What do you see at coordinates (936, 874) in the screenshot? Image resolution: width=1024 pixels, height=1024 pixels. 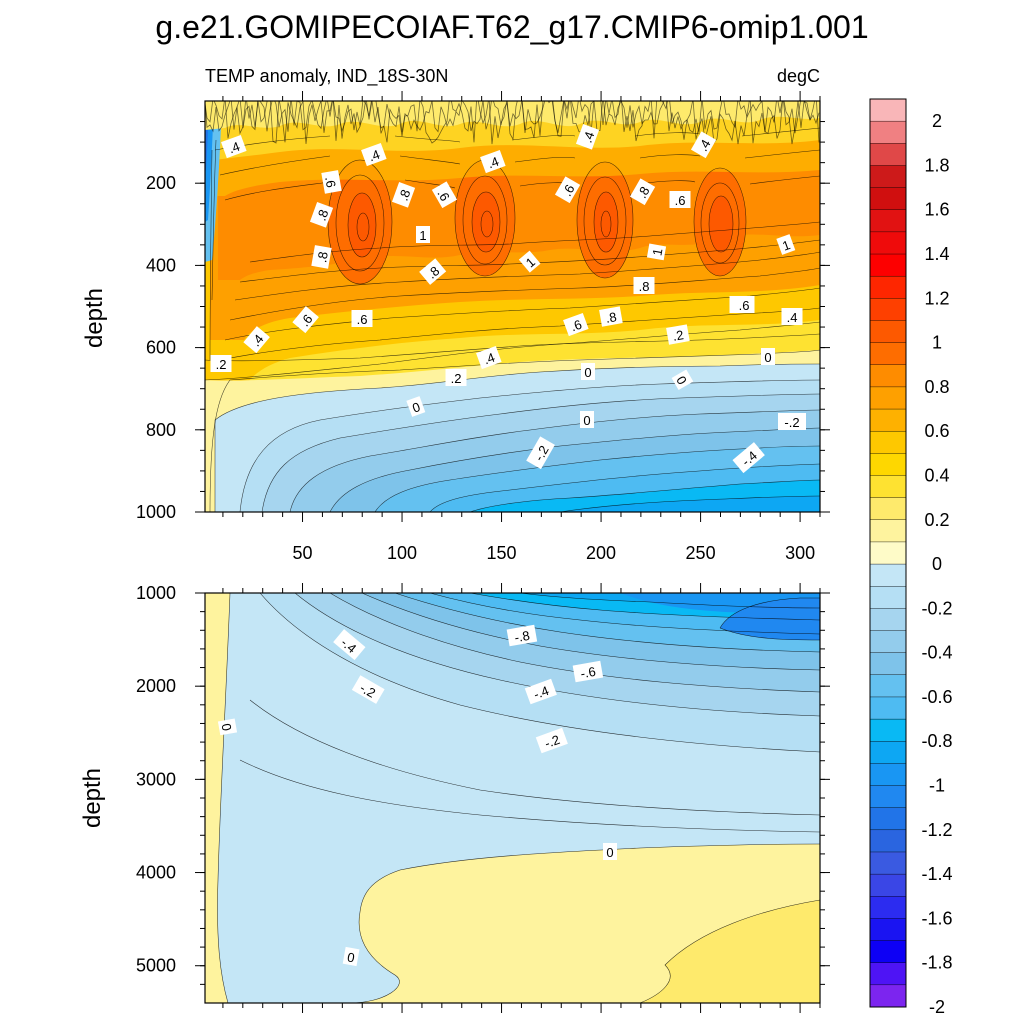 I see `colorbar-label: -1.4` at bounding box center [936, 874].